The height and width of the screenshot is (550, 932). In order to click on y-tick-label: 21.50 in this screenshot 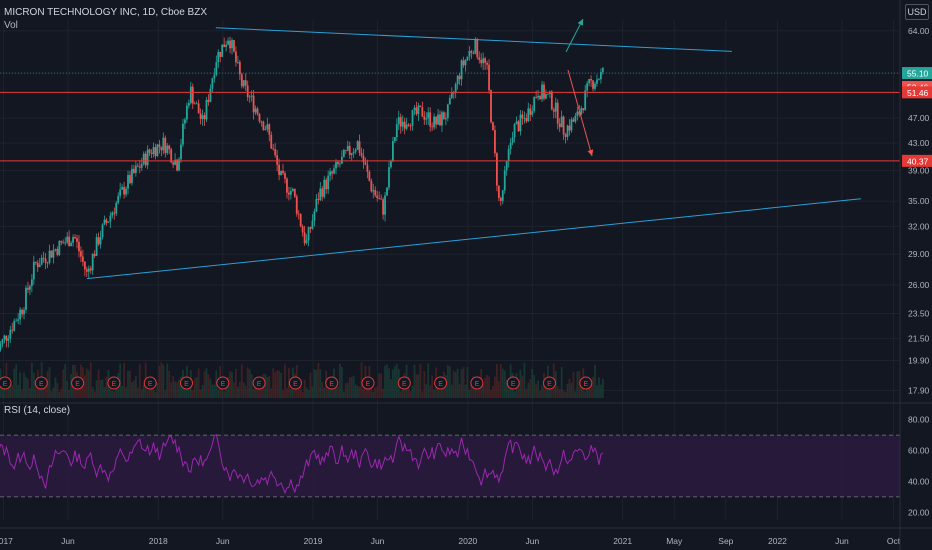, I will do `click(919, 339)`.